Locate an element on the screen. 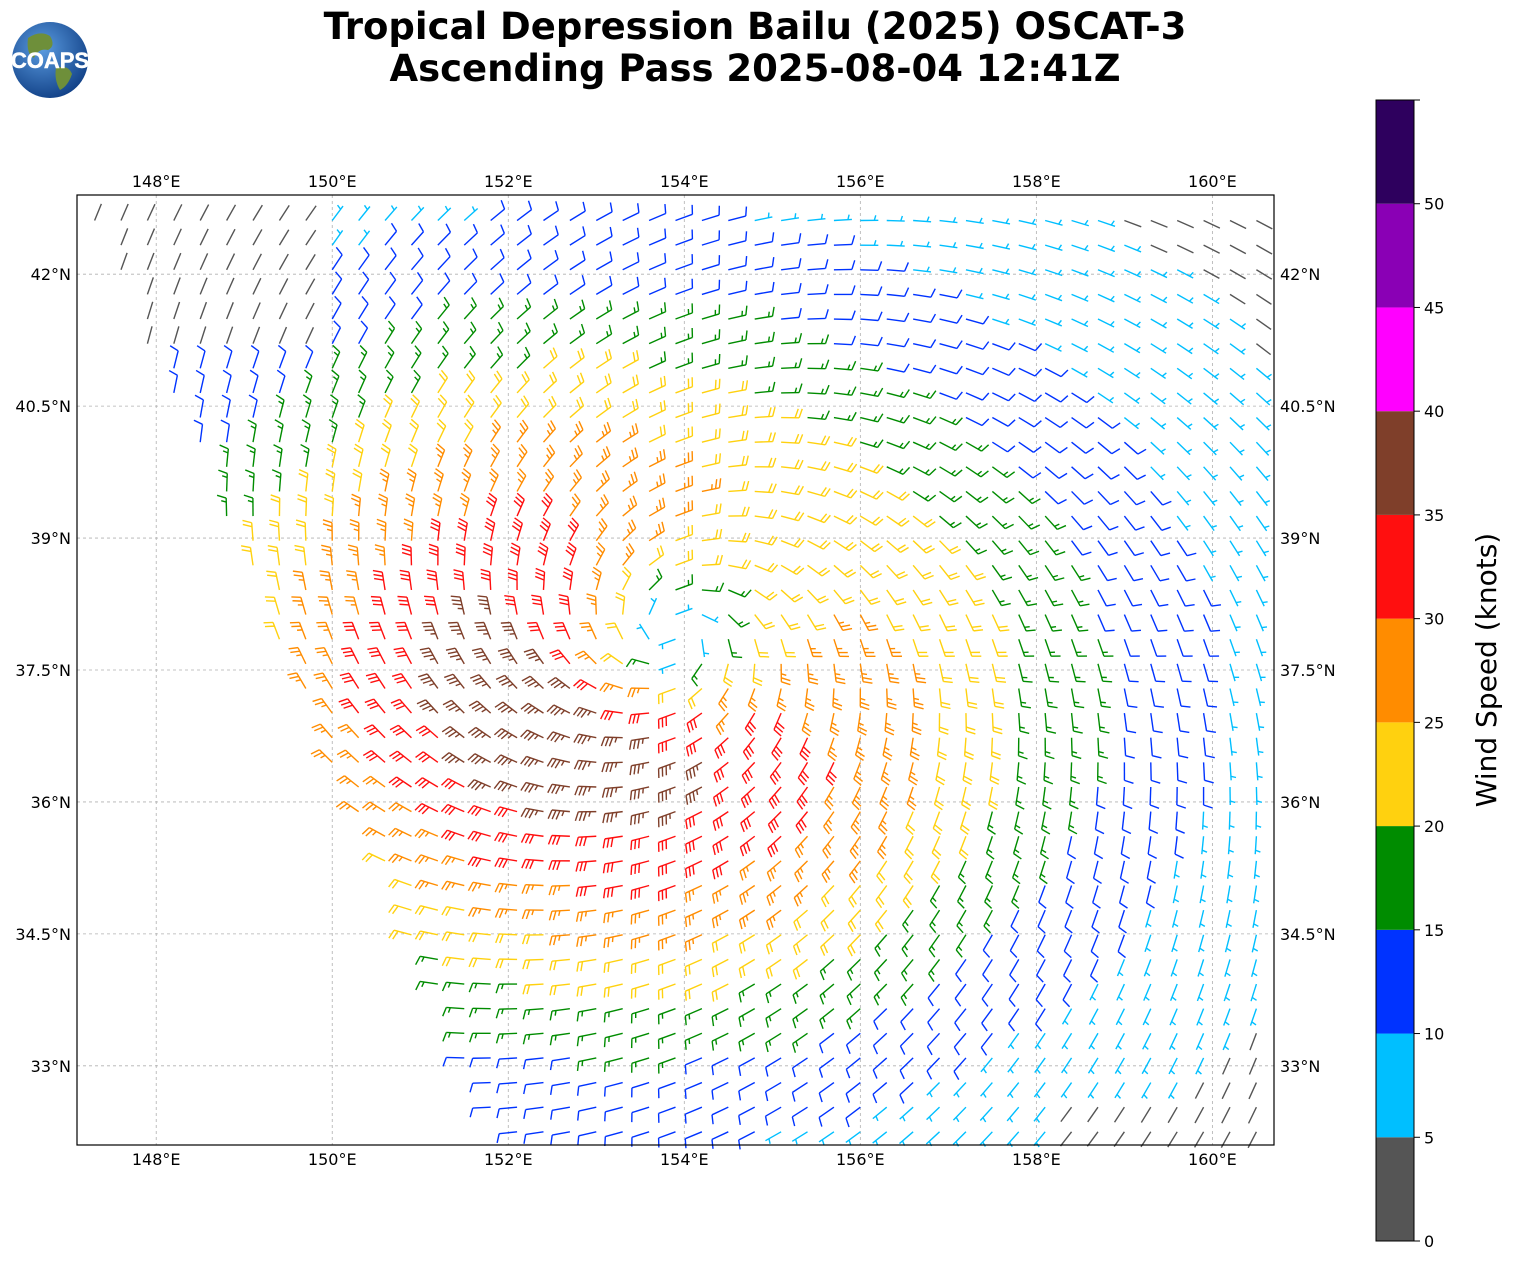 This screenshot has height=1264, width=1513. lon-tick-label: 160°E is located at coordinates (1212, 181).